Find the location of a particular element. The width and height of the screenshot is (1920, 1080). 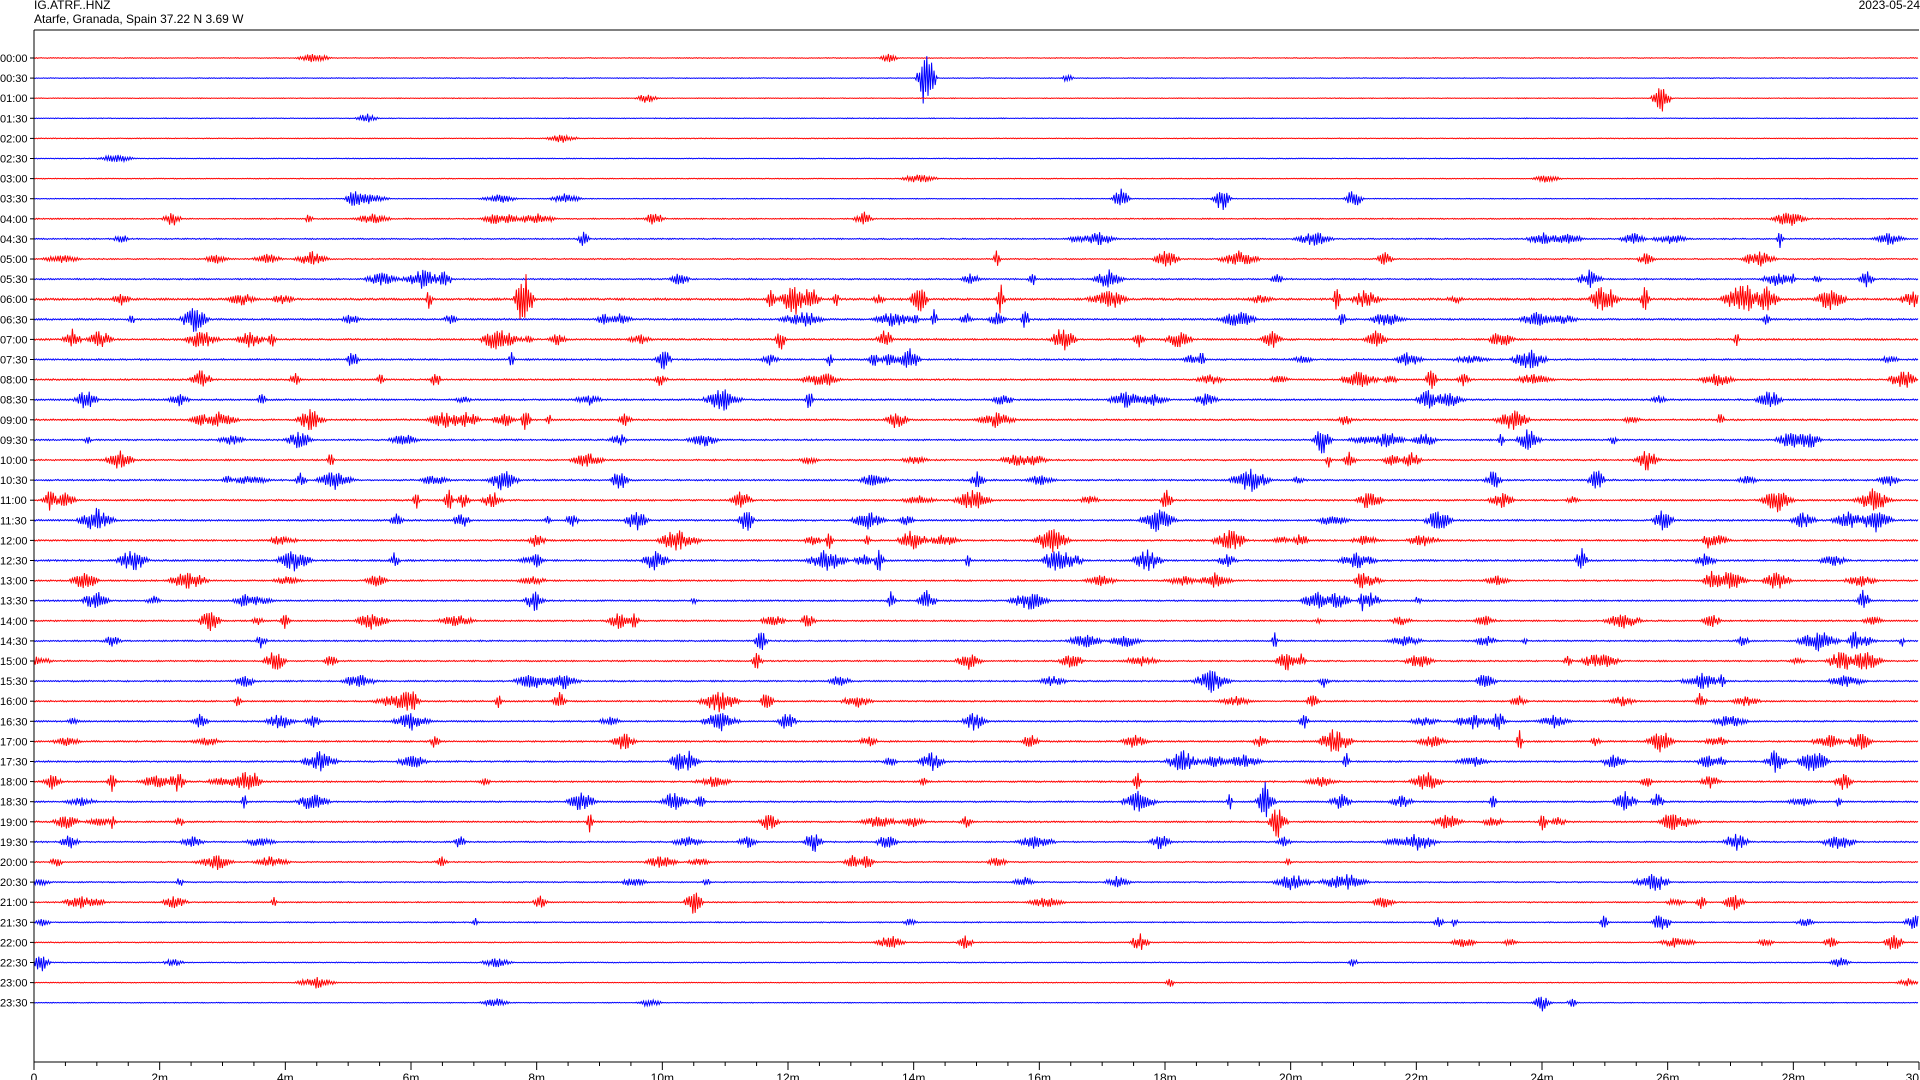

row-label-2330: 23:30 is located at coordinates (14, 1004).